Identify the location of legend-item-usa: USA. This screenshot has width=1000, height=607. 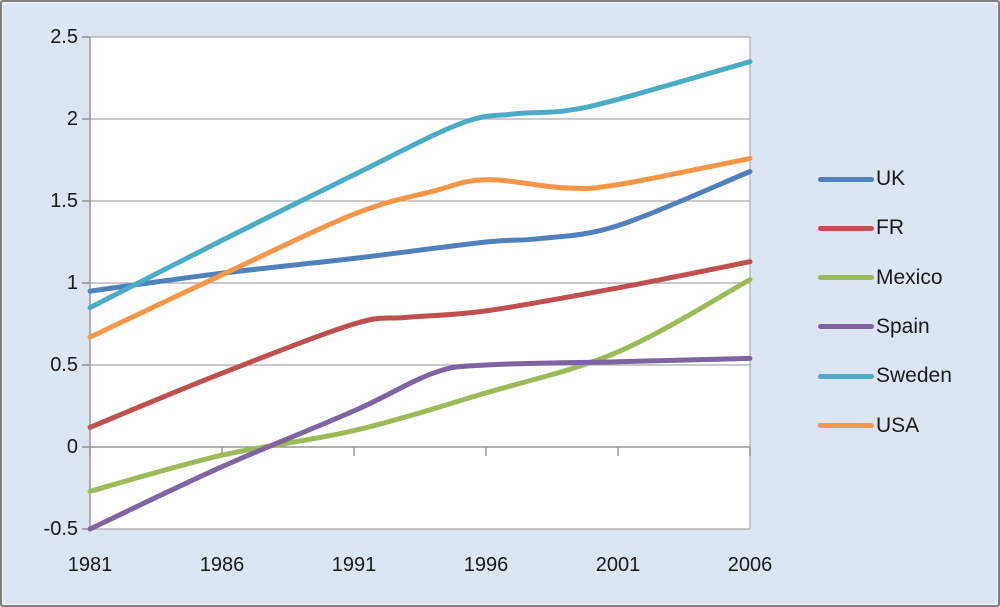
(868, 426).